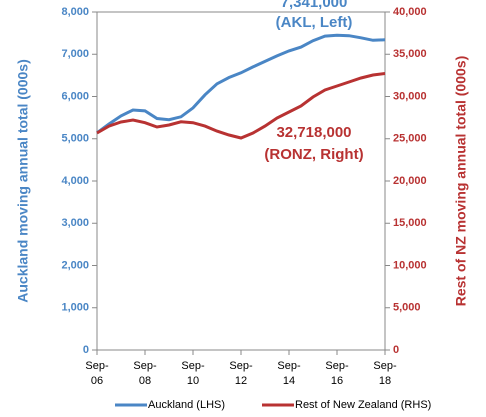 The image size is (486, 417). I want to click on y-tick-label: 1,000, so click(75, 308).